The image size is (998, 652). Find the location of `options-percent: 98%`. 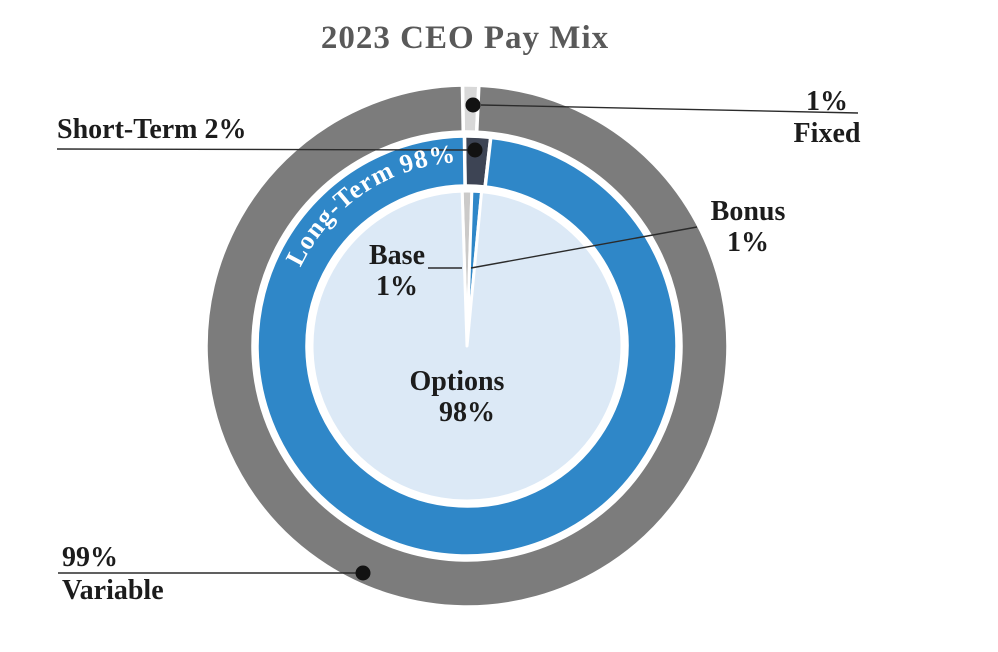

options-percent: 98% is located at coordinates (467, 412).